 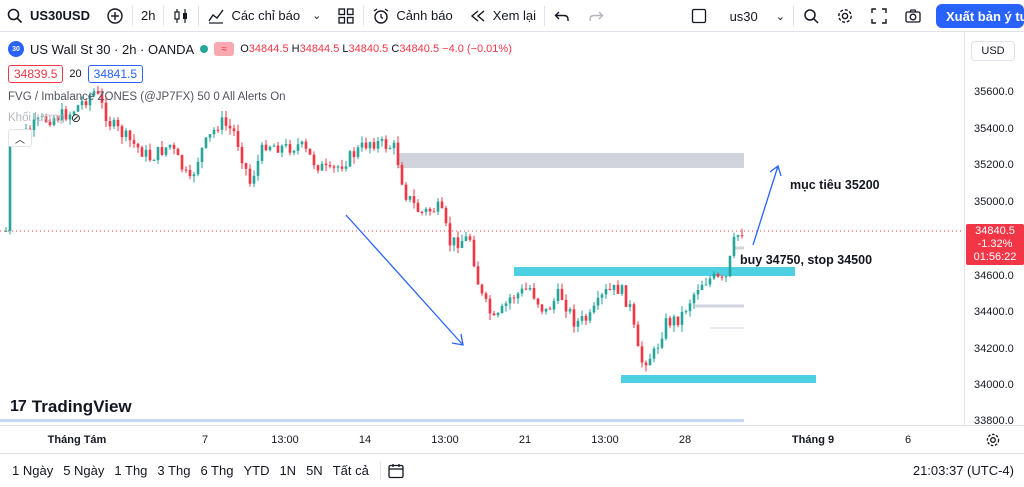 I want to click on chart-title: US Wall St 30 · 2h · OANDA, so click(x=112, y=49).